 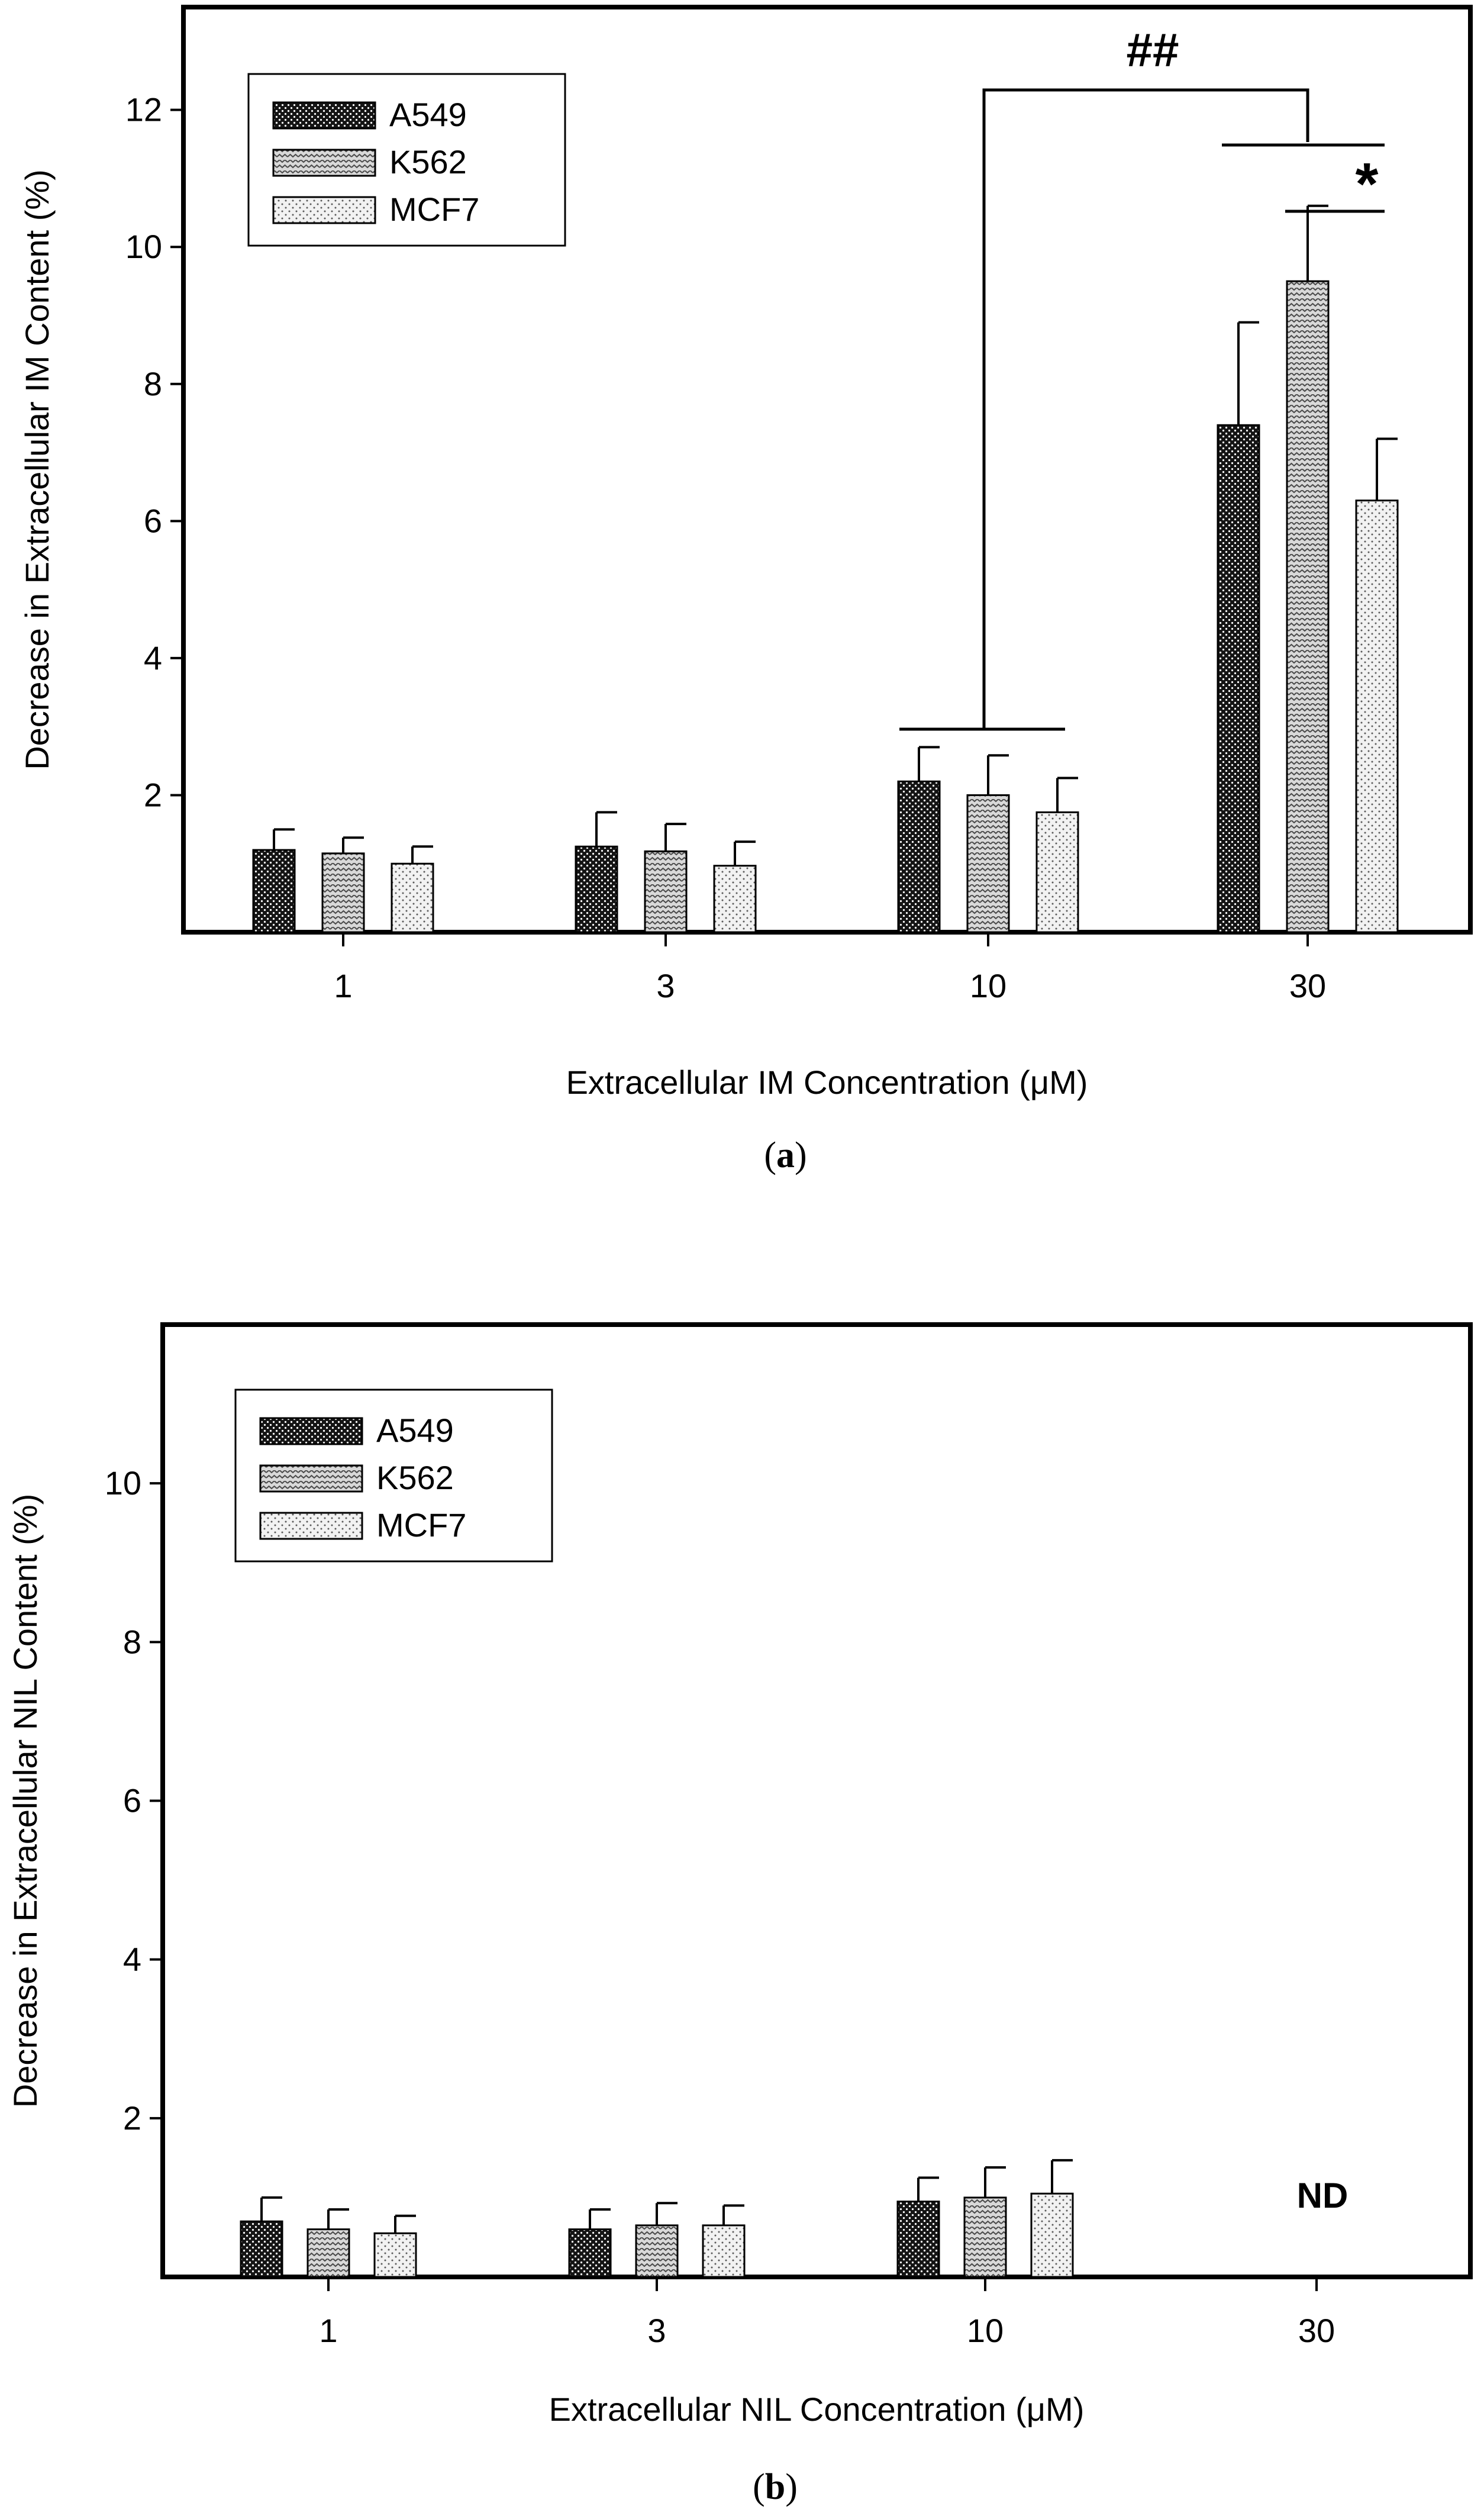 What do you see at coordinates (776, 2487) in the screenshot?
I see `panel-label: (b)` at bounding box center [776, 2487].